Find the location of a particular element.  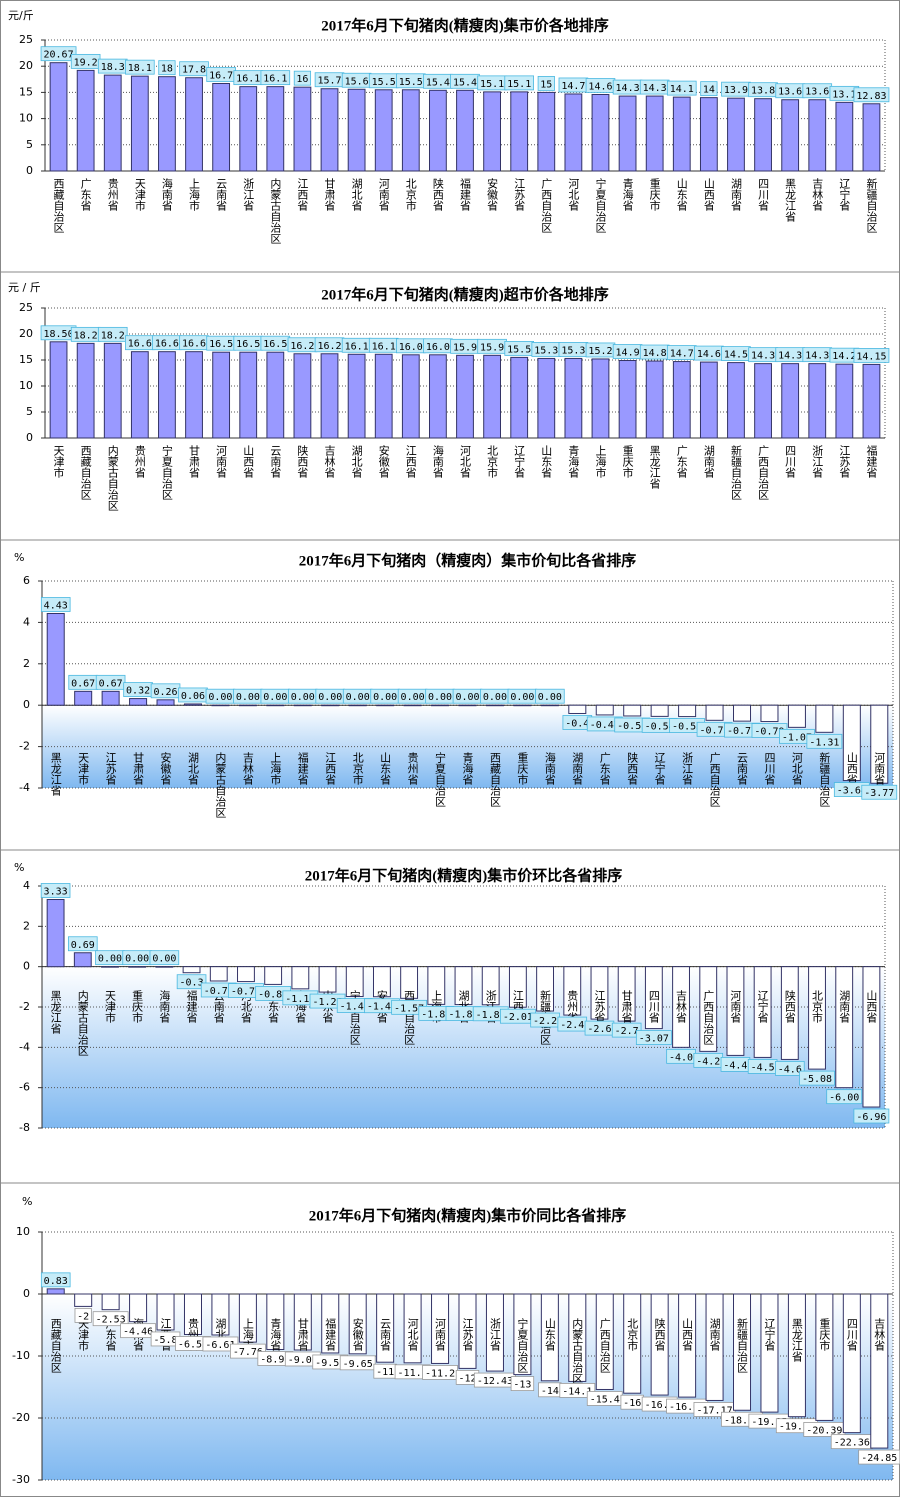

value-label: -22.36 is located at coordinates (852, 1443).